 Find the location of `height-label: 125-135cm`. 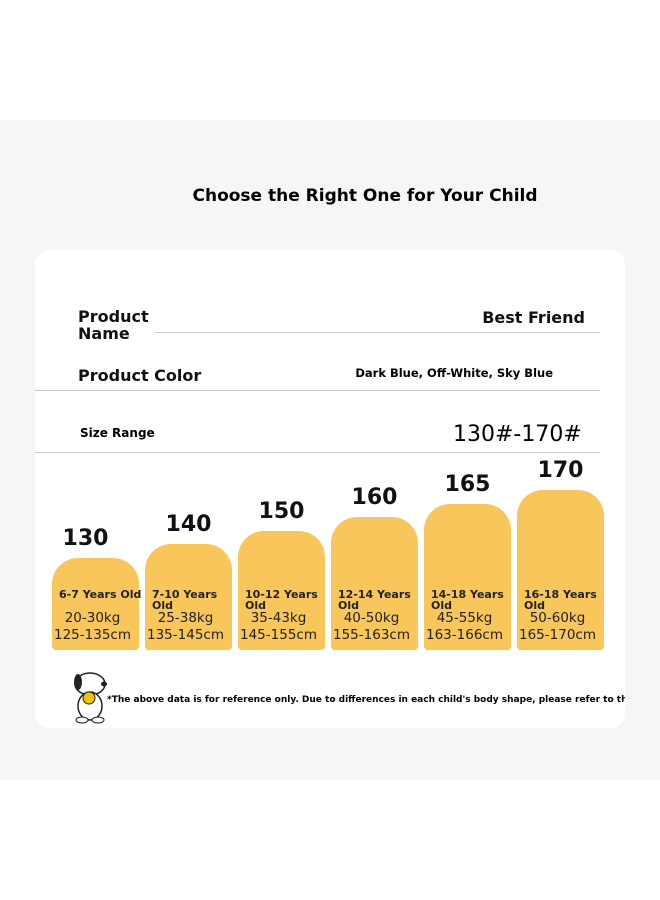

height-label: 125-135cm is located at coordinates (92, 635).